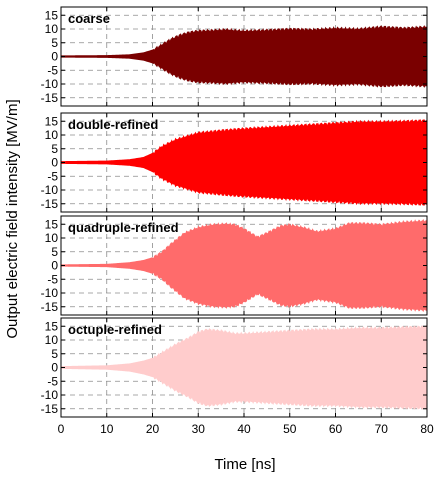 The image size is (439, 478). Describe the element at coordinates (115, 329) in the screenshot. I see `panel-label: octuple-refined` at that location.